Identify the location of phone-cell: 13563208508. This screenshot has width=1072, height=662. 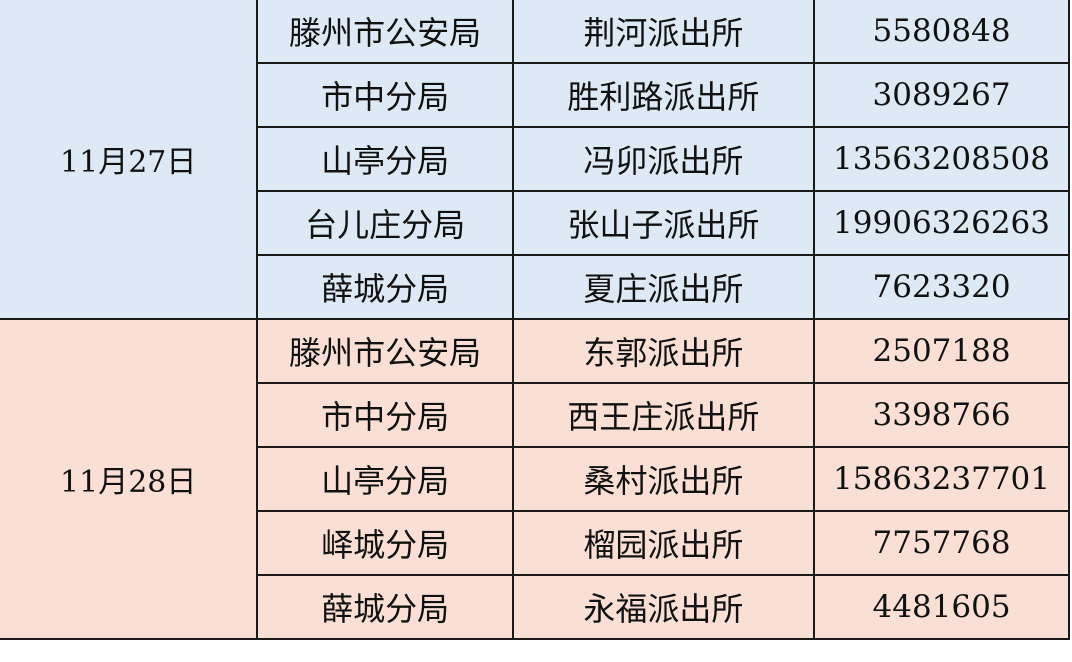
(941, 159).